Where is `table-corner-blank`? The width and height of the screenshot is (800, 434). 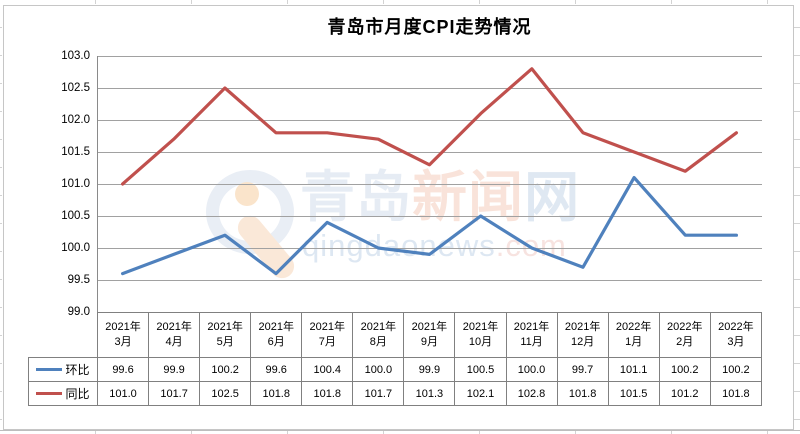
table-corner-blank is located at coordinates (63, 335).